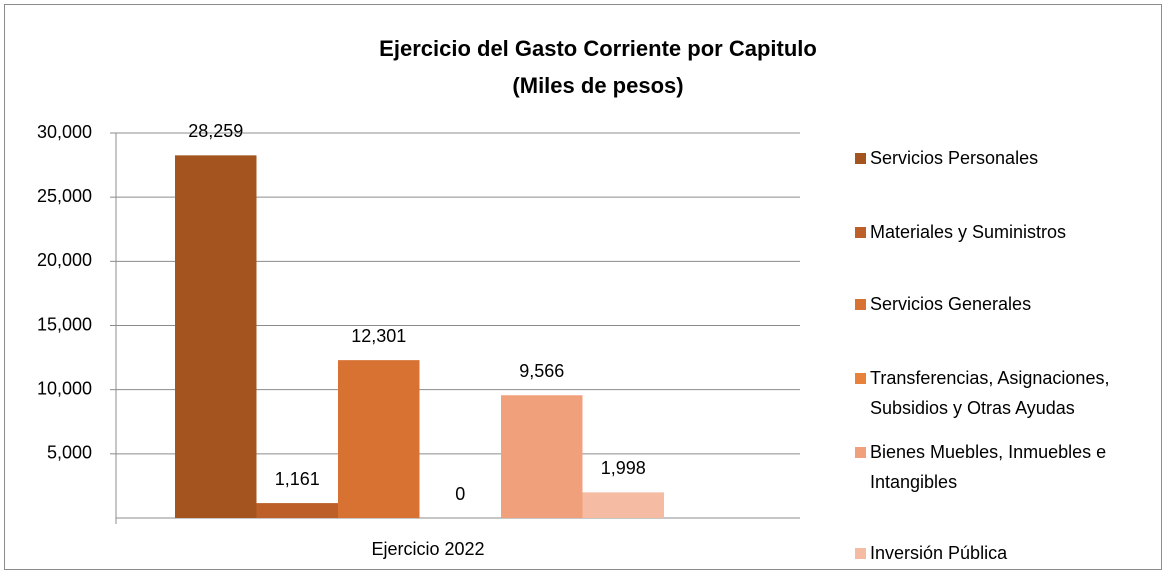 This screenshot has width=1167, height=574. I want to click on value-label: 0, so click(460, 494).